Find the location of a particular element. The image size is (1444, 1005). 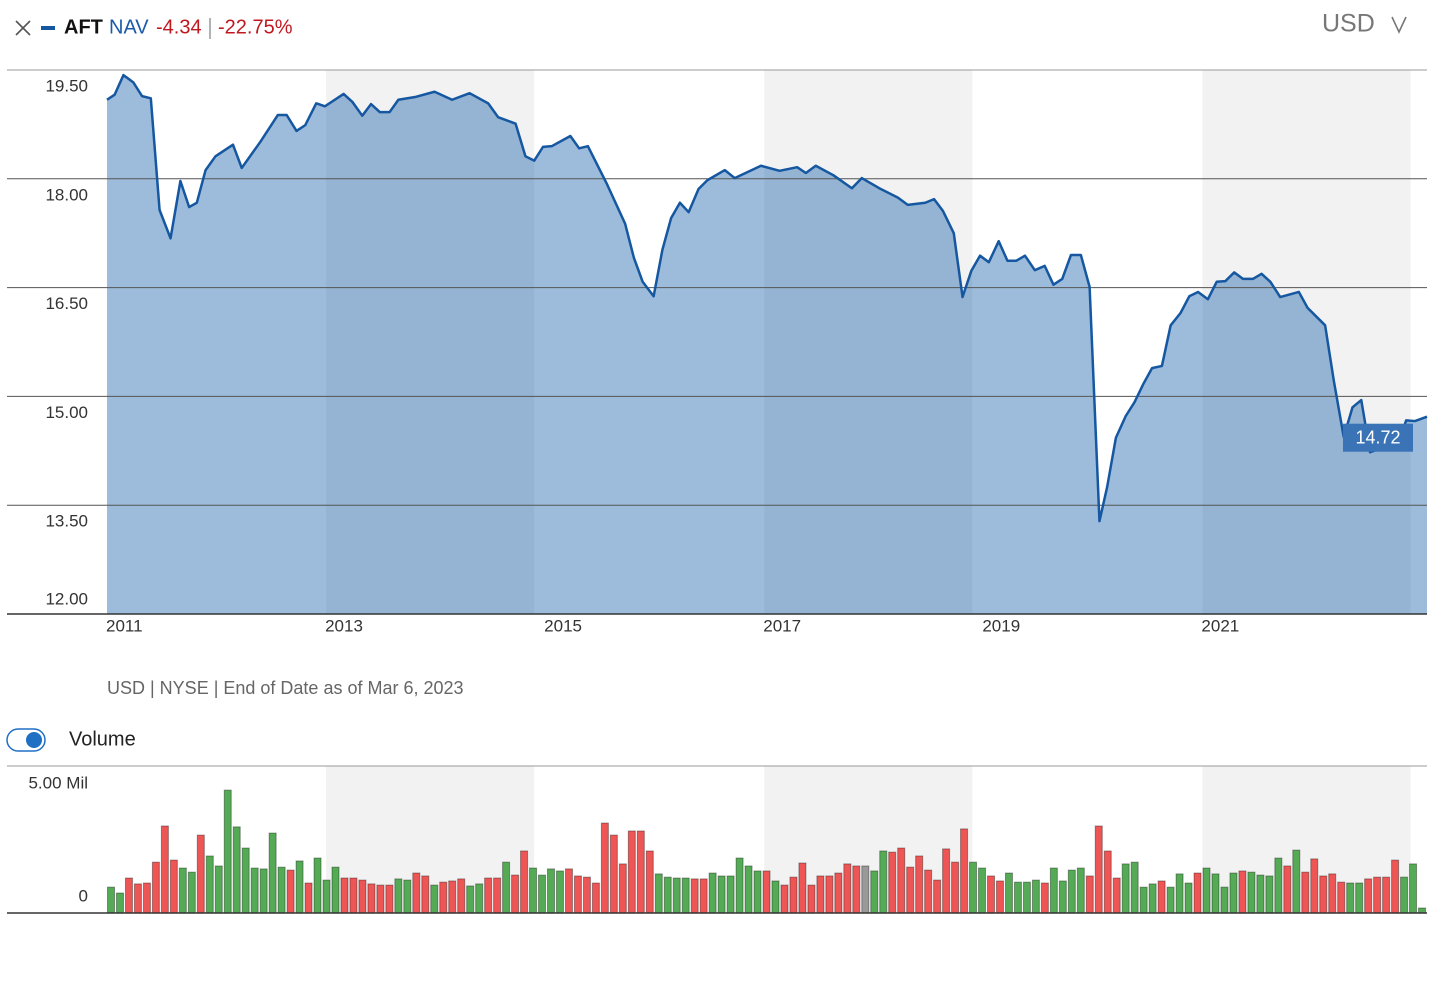

last-value-box is located at coordinates (1378, 437).